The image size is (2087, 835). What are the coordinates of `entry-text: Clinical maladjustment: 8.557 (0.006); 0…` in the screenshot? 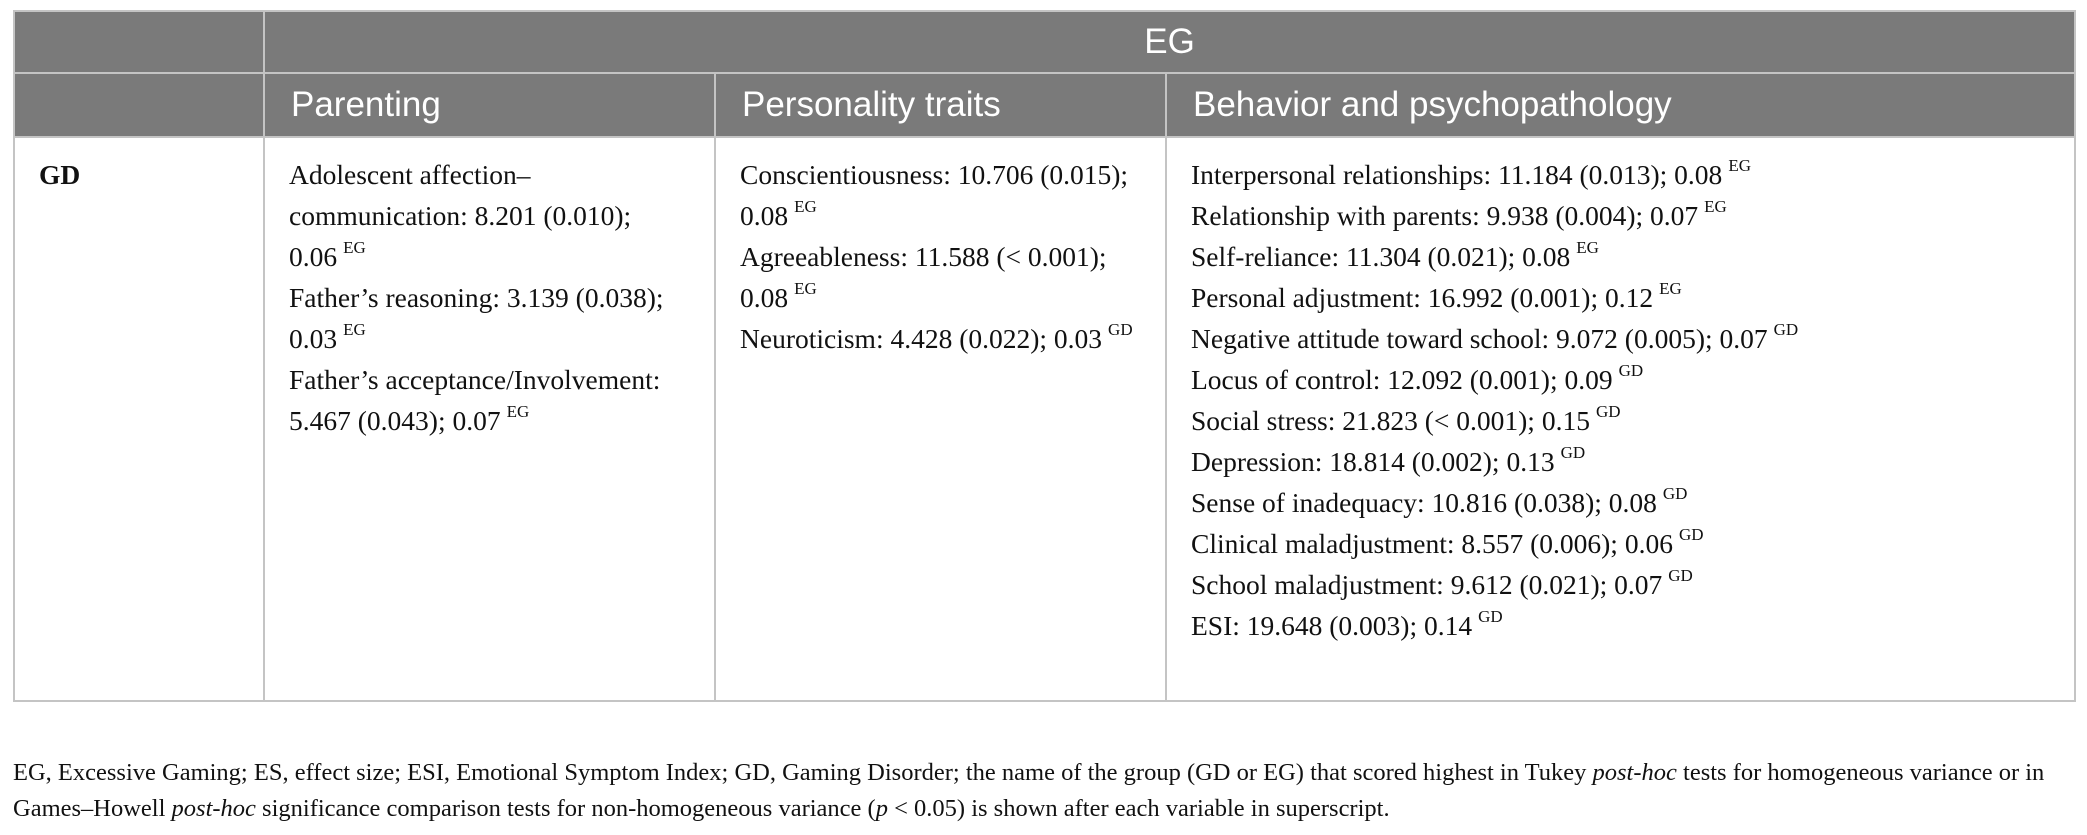 It's located at (1432, 543).